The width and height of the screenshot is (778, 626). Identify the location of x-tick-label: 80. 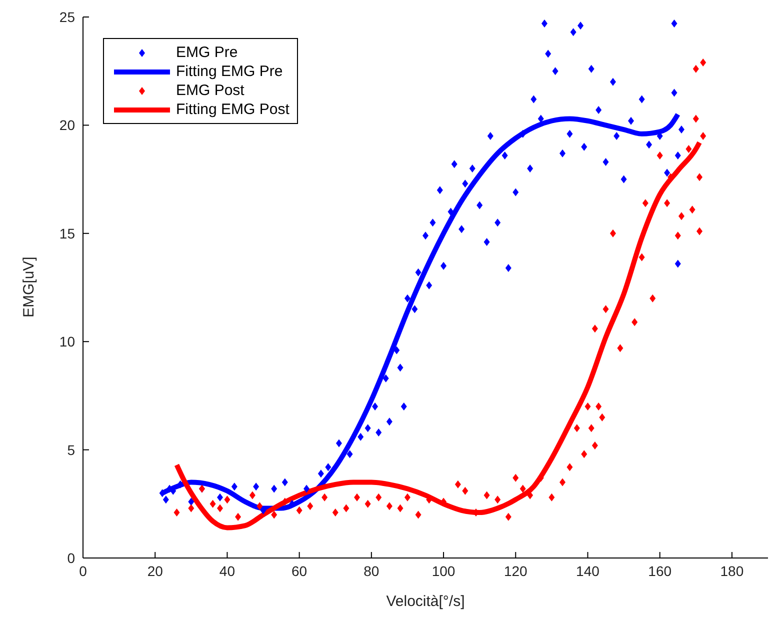
(372, 570).